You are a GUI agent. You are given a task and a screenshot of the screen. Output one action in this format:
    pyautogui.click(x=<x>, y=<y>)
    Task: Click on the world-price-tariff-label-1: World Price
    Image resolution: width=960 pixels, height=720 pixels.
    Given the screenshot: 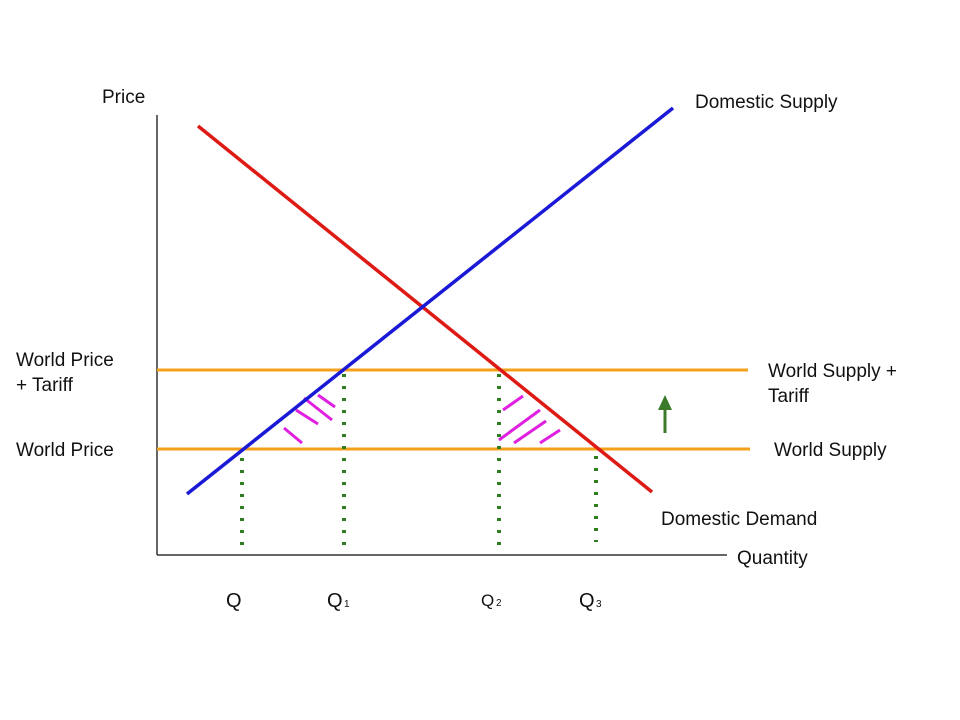 What is the action you would take?
    pyautogui.click(x=65, y=360)
    